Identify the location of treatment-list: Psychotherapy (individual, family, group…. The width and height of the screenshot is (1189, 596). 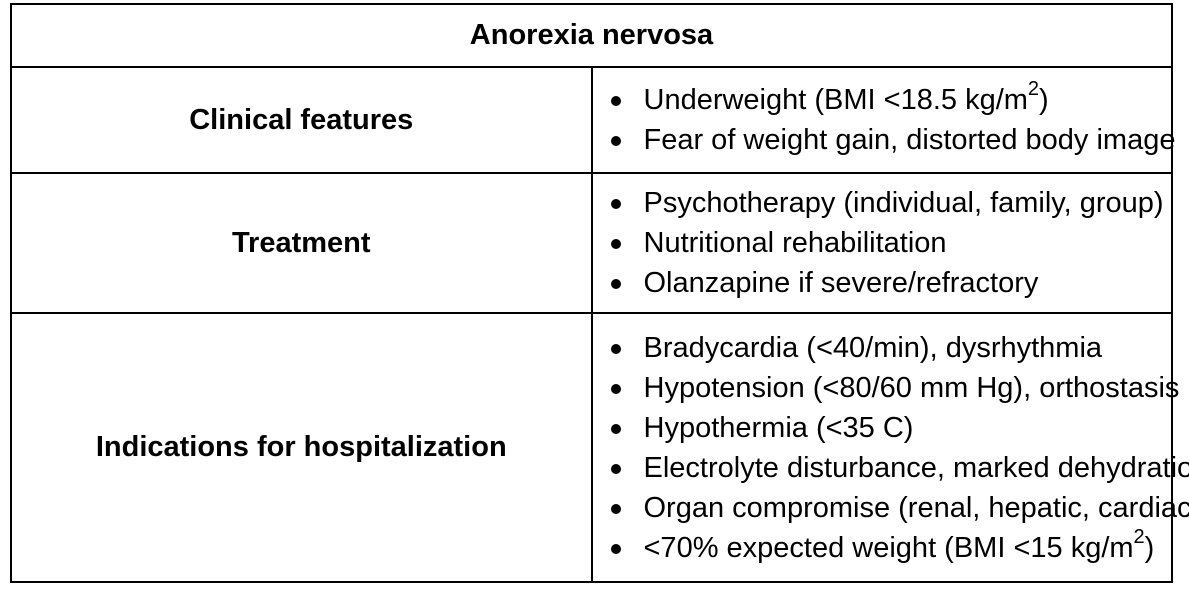
(889, 243).